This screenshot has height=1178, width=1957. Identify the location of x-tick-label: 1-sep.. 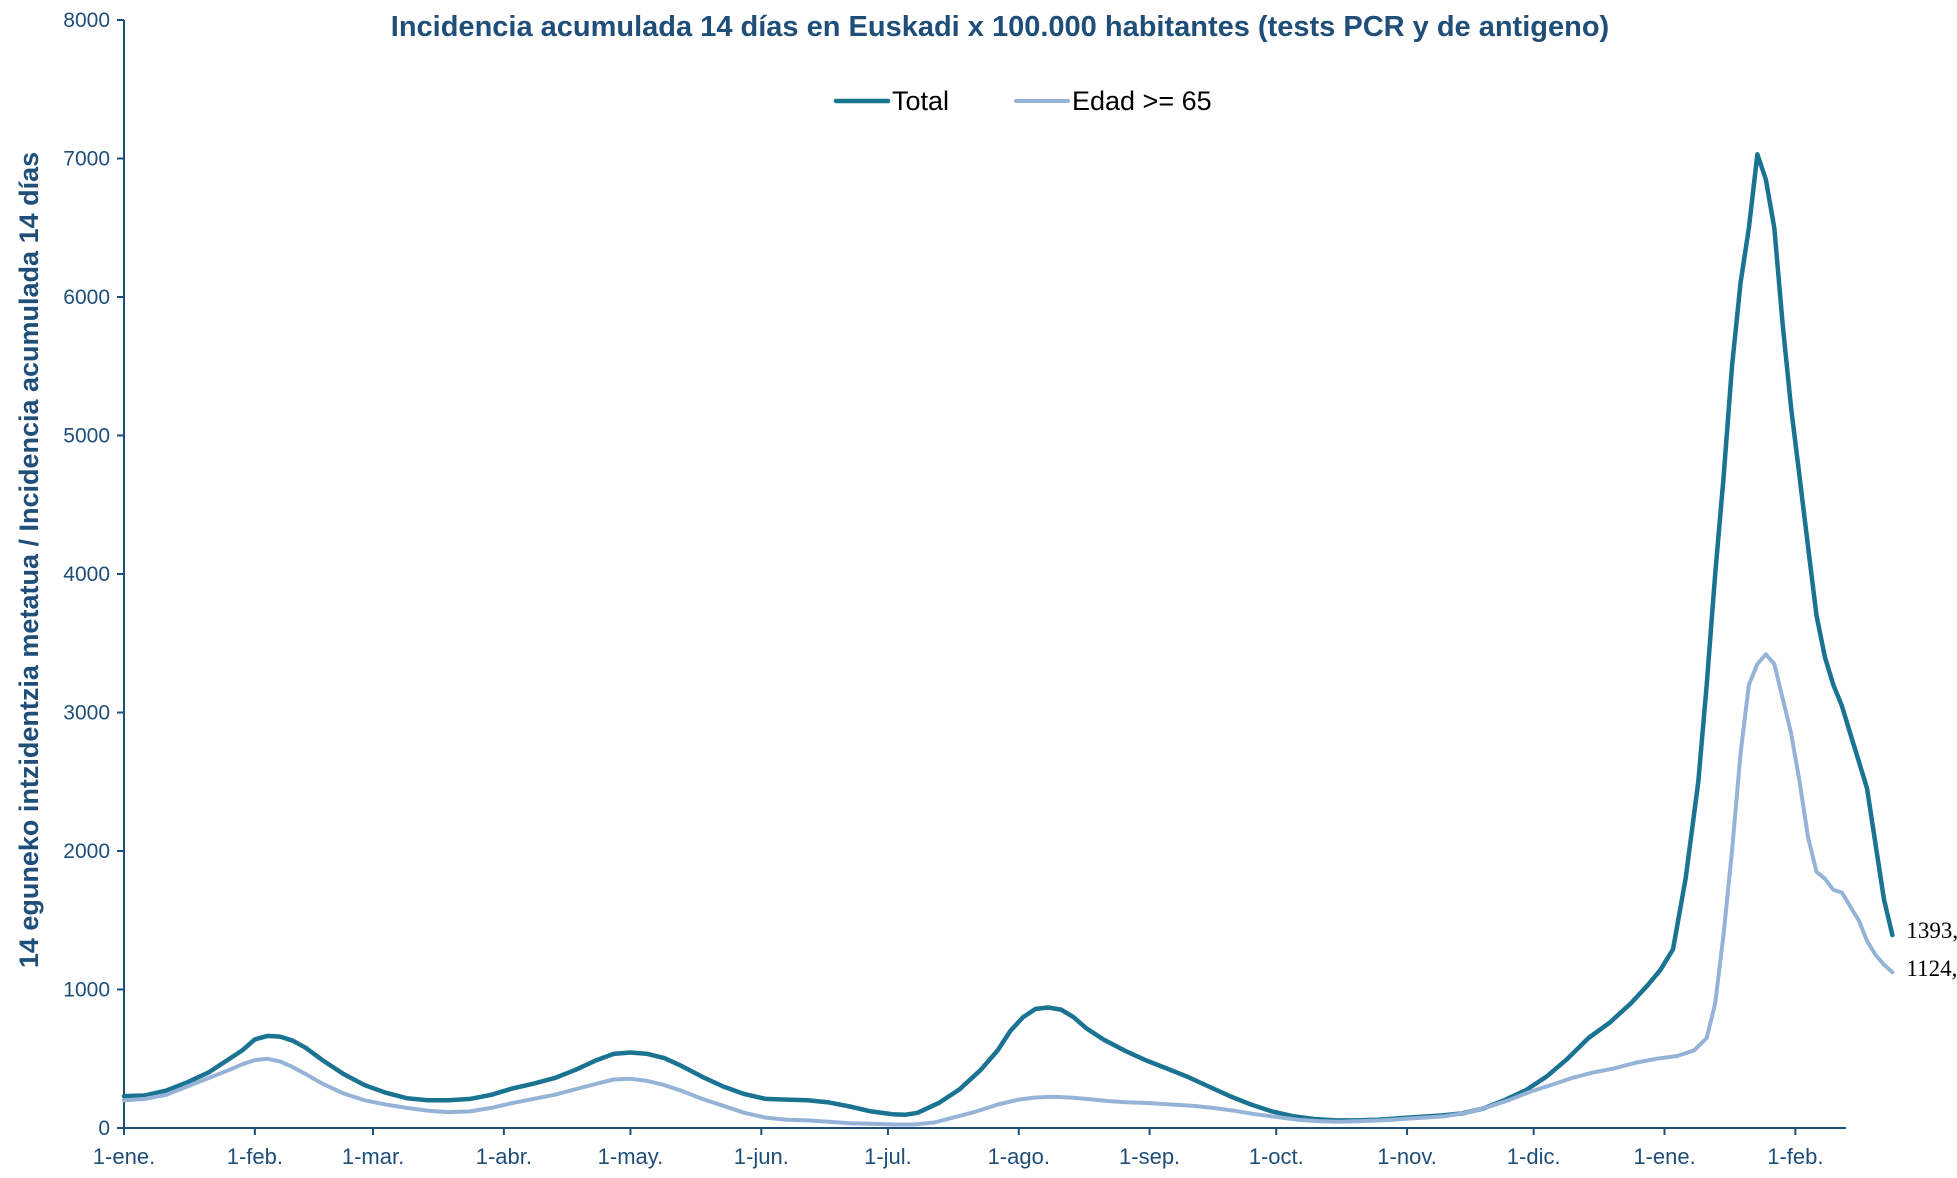
(1149, 1156).